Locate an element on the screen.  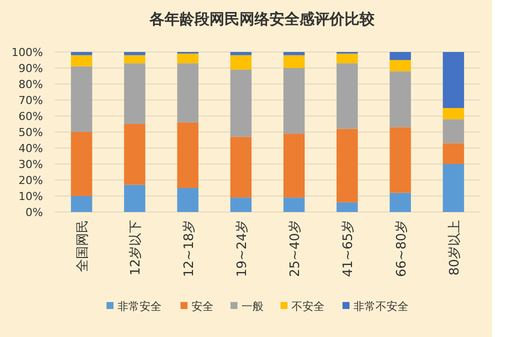
y-tick-label: 10% is located at coordinates (30, 196).